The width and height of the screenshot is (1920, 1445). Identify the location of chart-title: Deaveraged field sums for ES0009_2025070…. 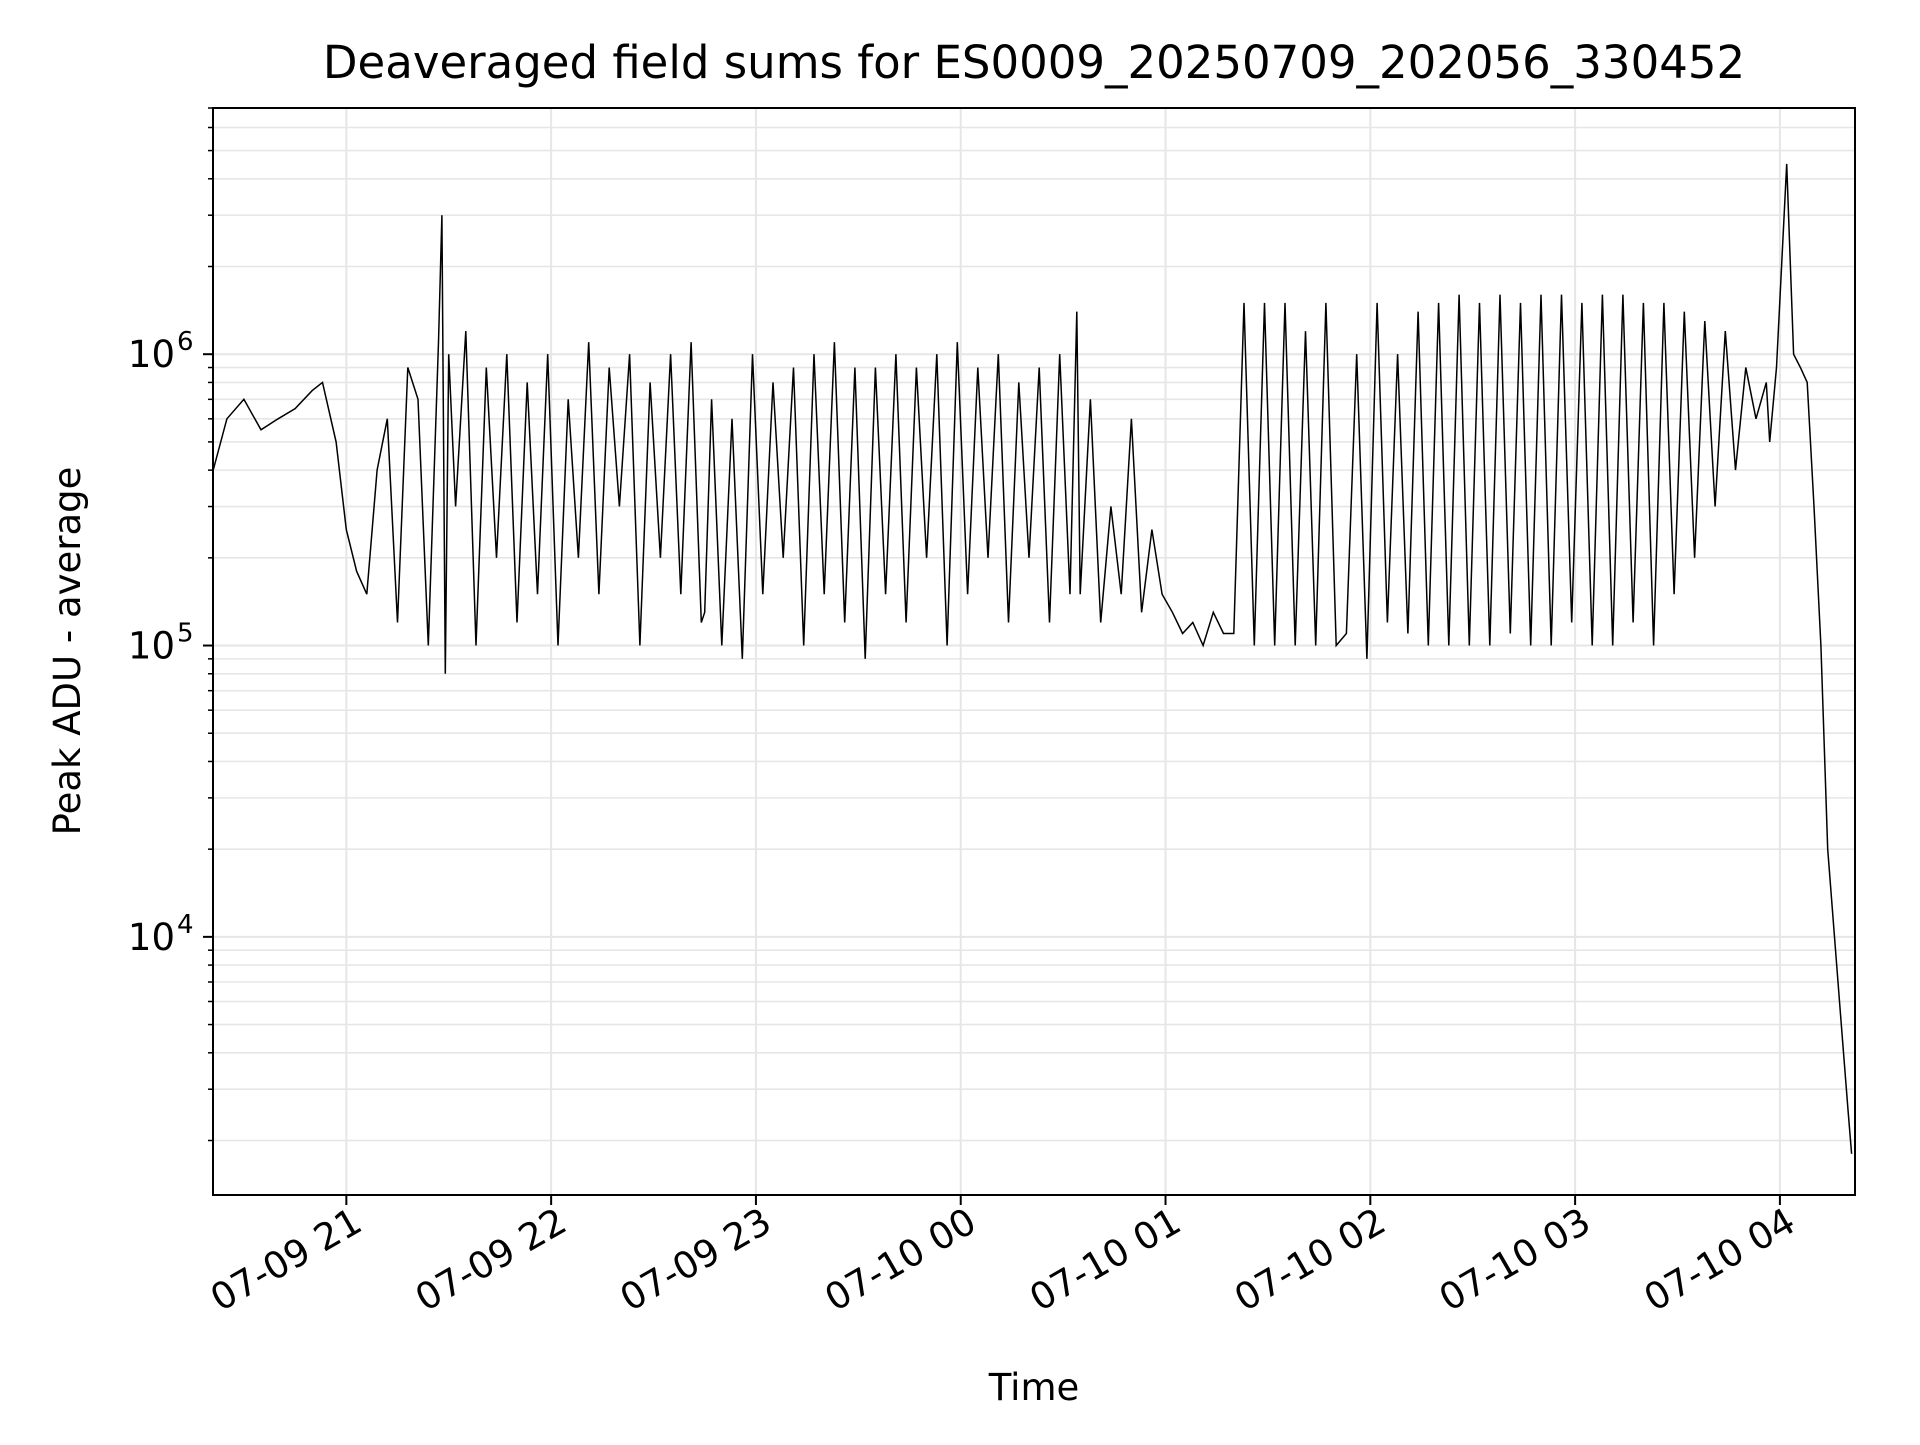
(1034, 62).